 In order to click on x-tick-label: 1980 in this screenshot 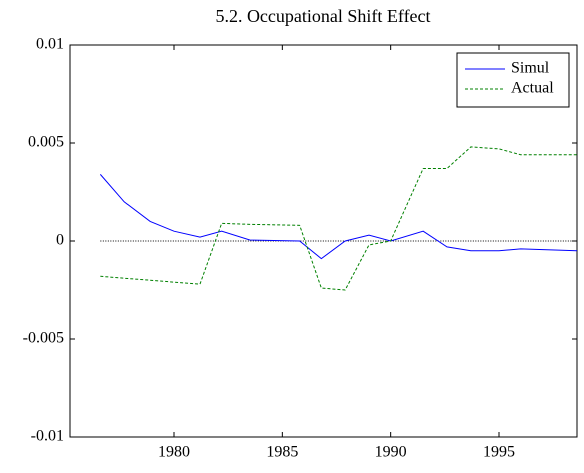, I will do `click(174, 452)`.